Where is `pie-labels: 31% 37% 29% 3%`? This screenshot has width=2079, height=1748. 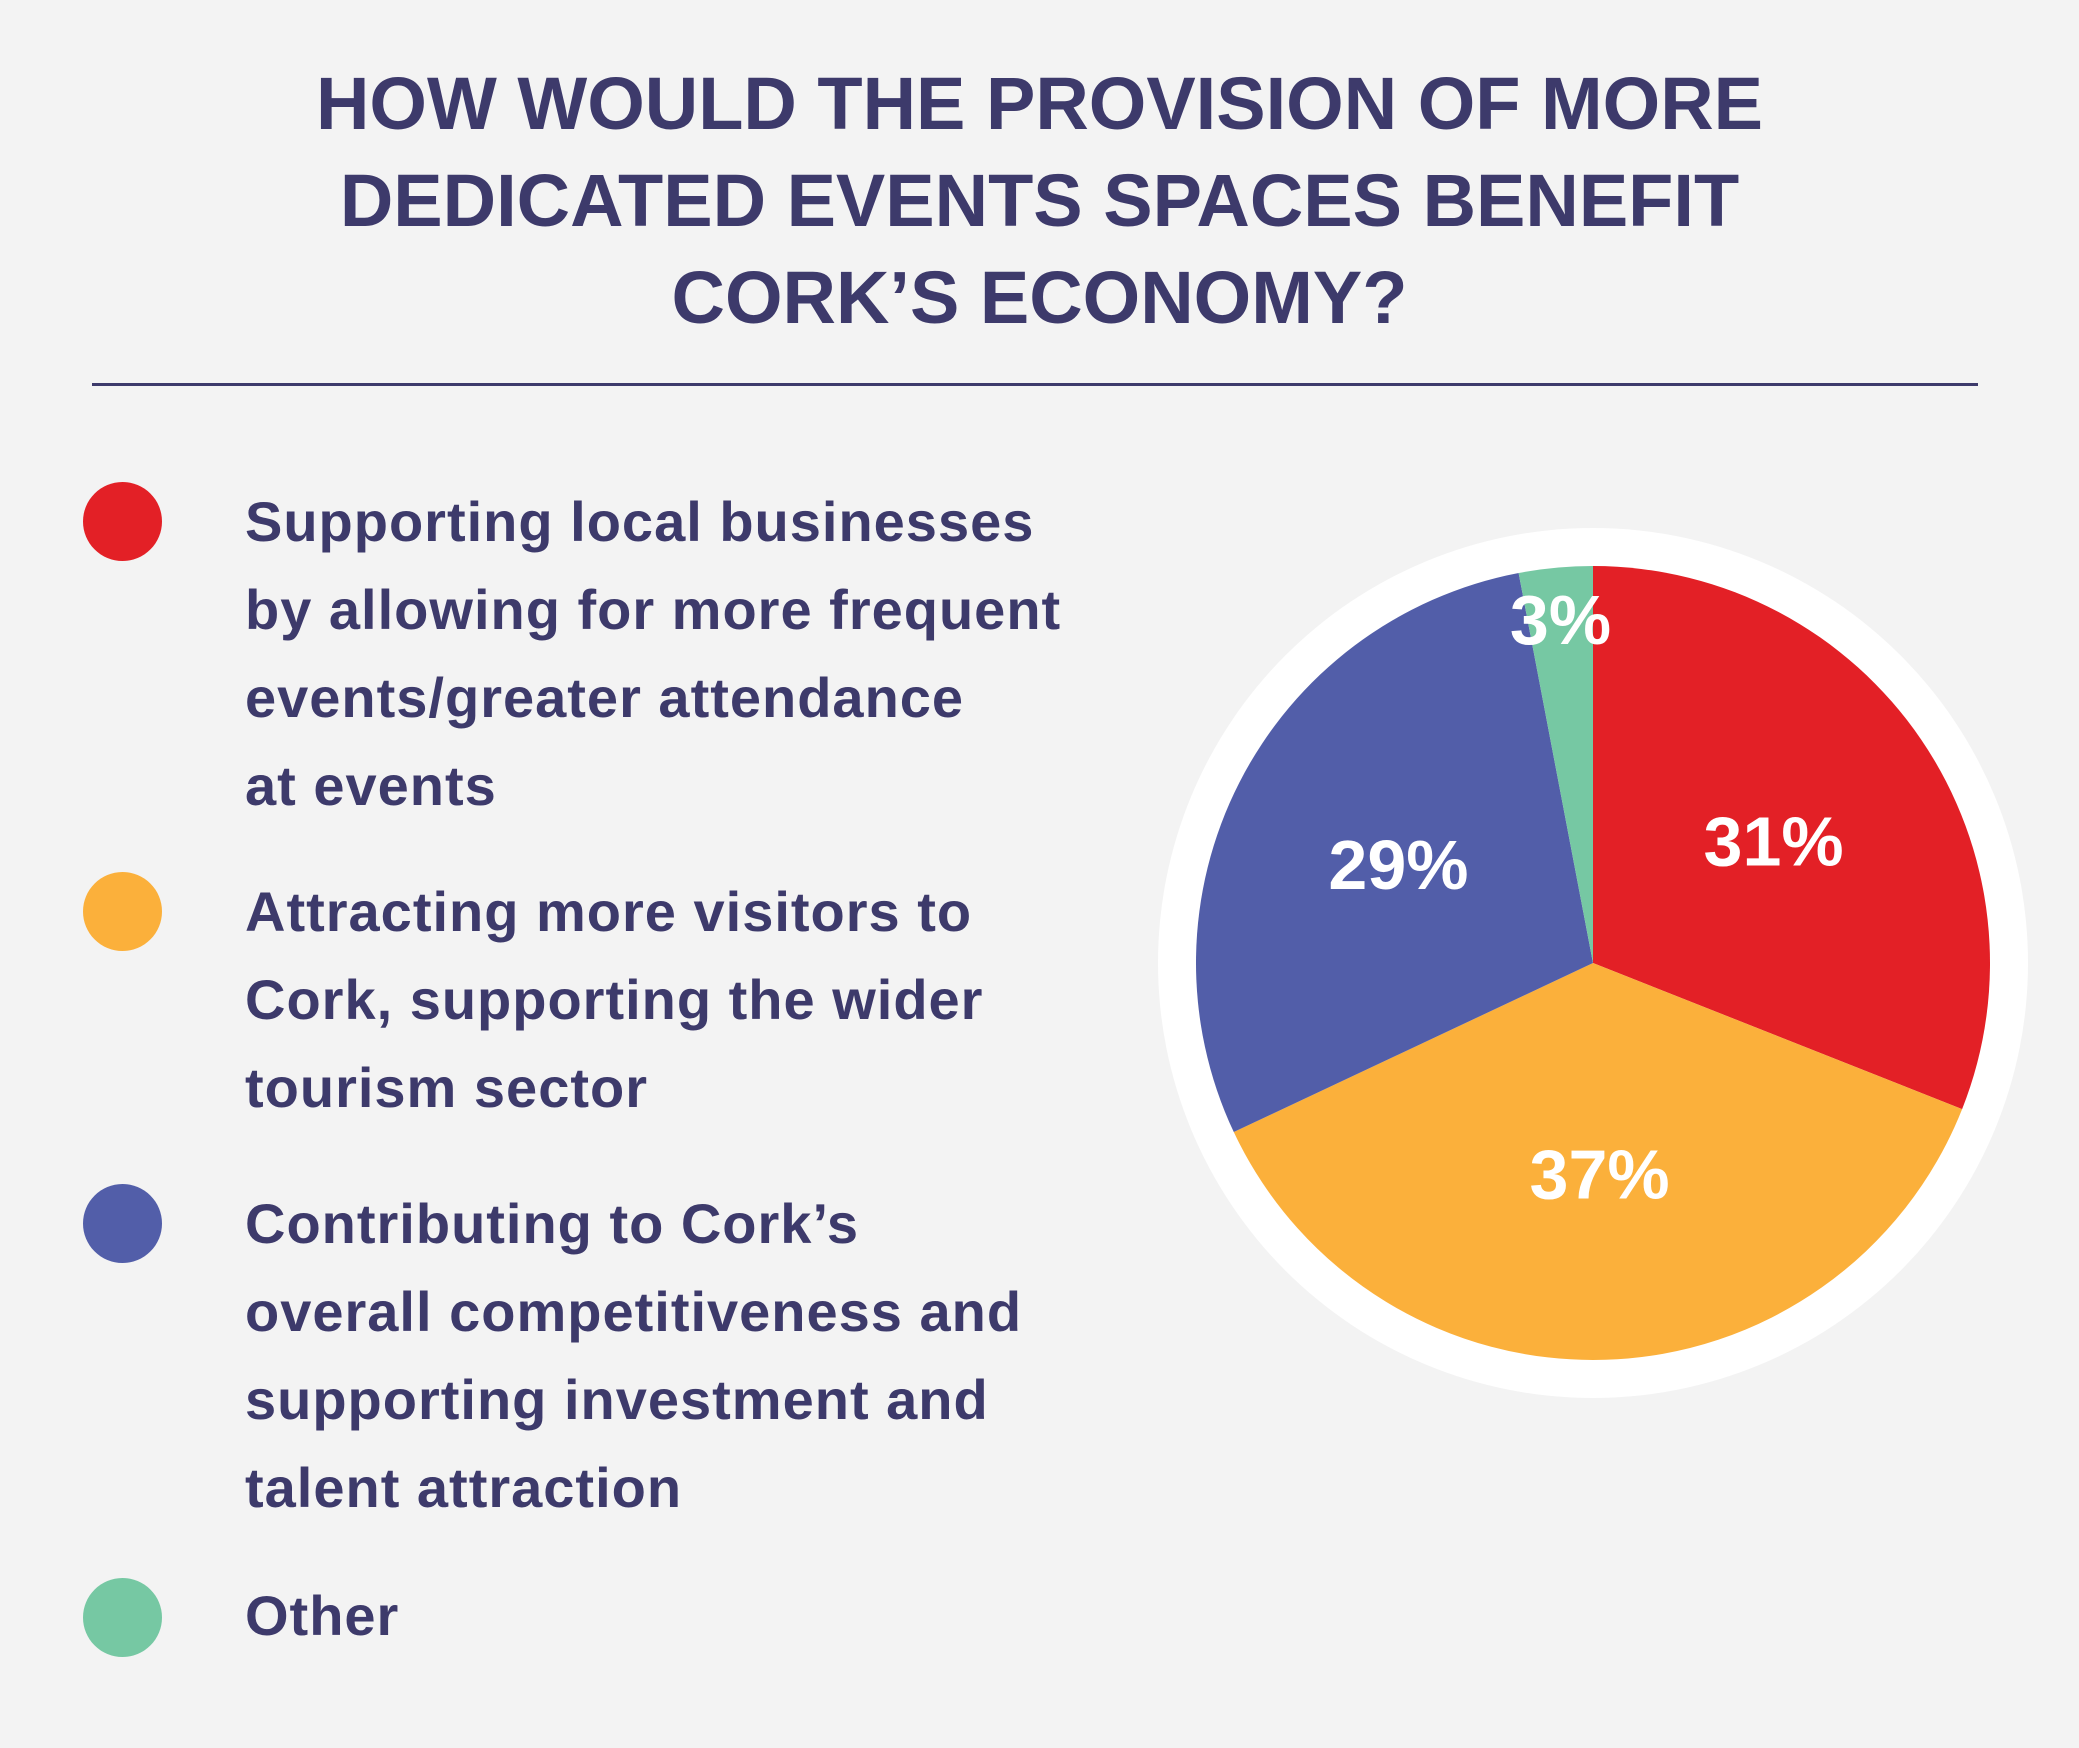 pie-labels: 31% 37% 29% 3% is located at coordinates (1585, 897).